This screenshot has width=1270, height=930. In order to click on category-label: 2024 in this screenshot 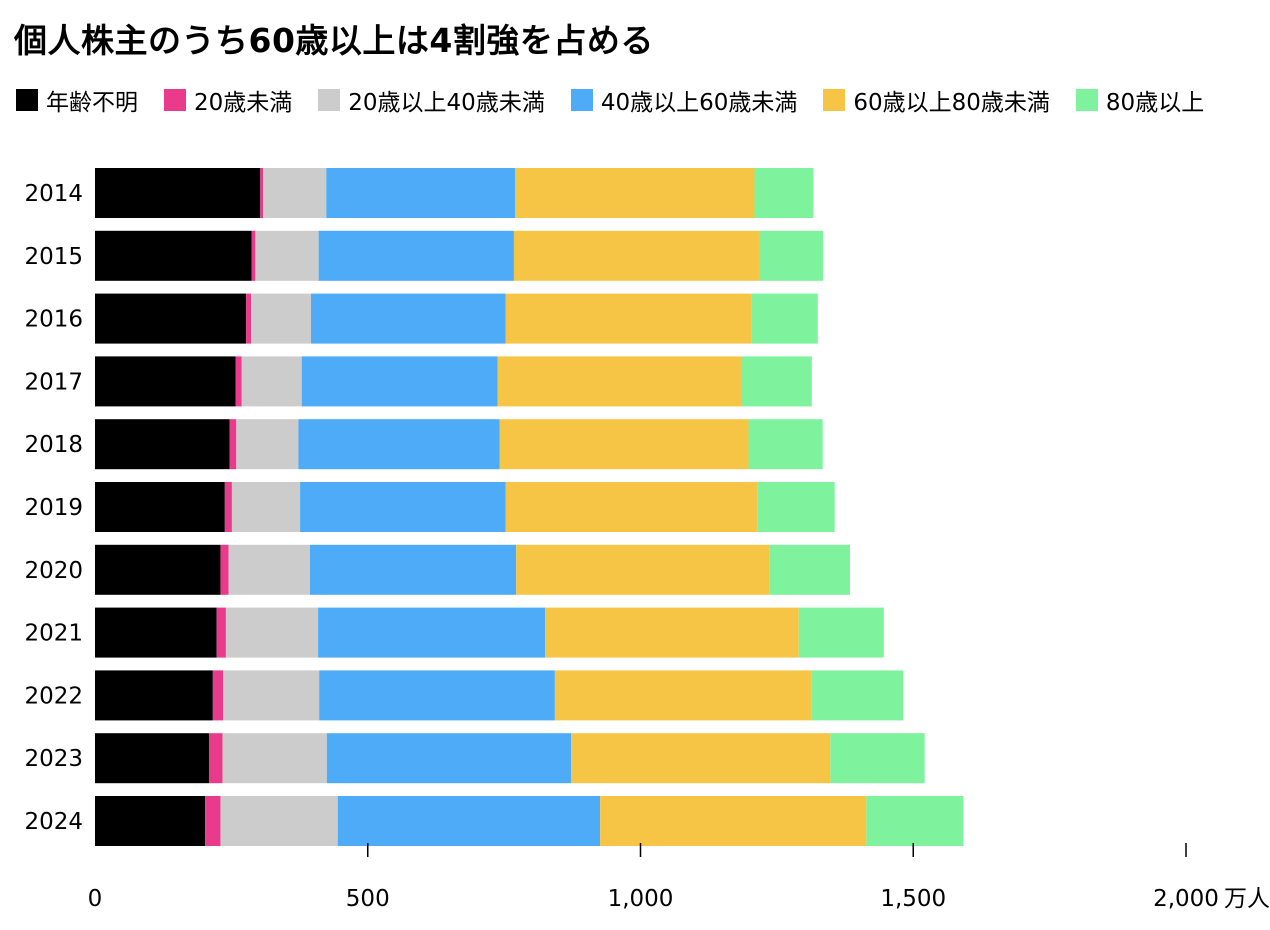, I will do `click(53, 822)`.